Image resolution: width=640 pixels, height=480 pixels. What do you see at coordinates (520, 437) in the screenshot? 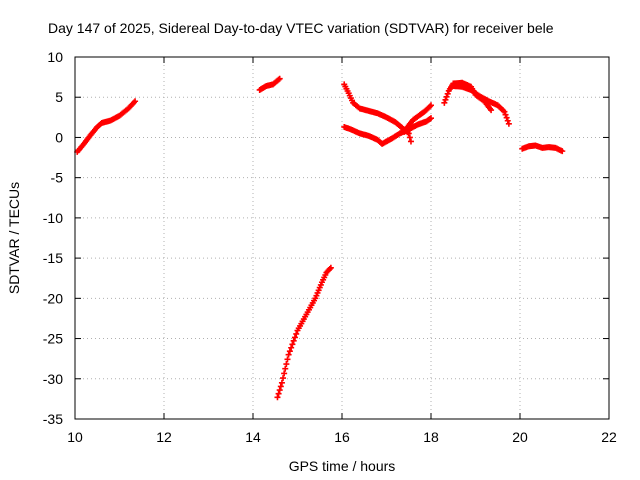
I see `x-tick-label: 20` at bounding box center [520, 437].